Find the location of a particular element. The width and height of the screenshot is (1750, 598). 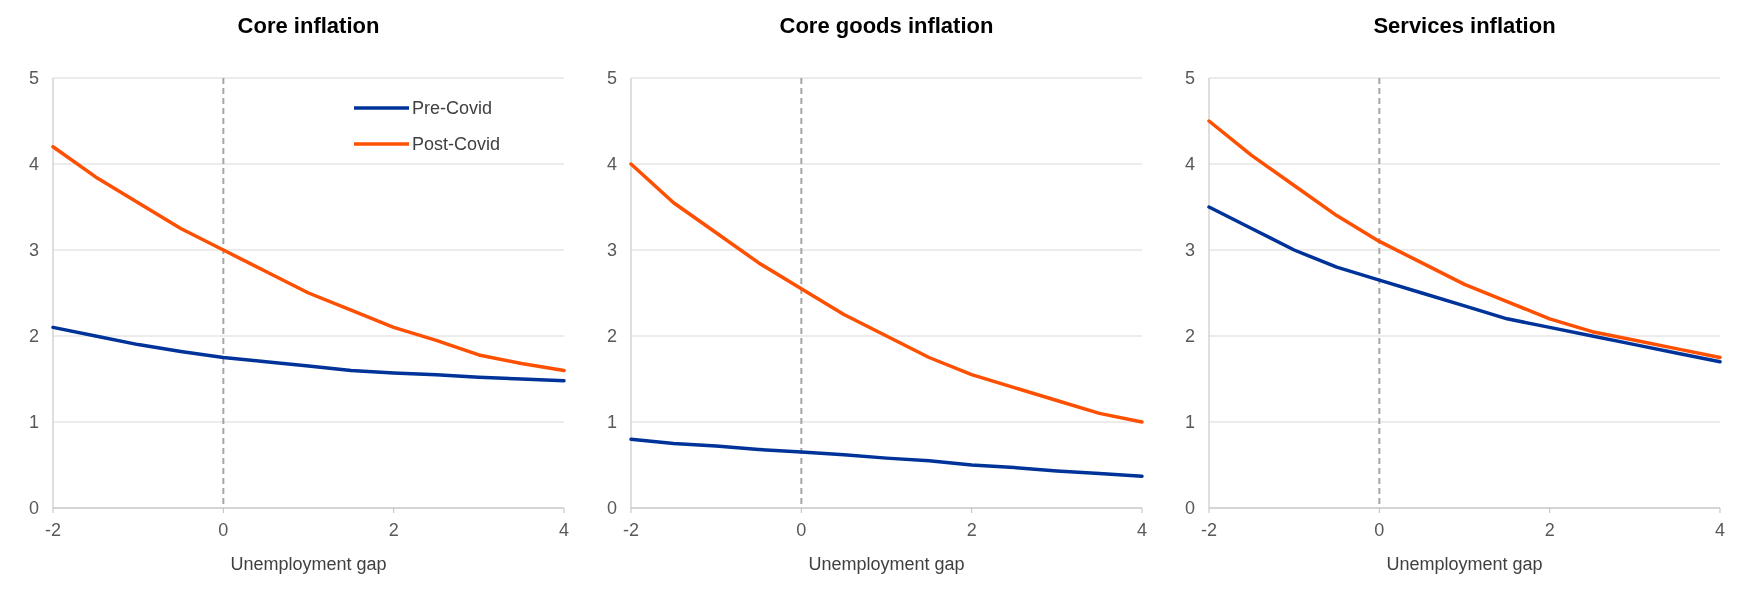

legend-label: Post-Covid is located at coordinates (456, 144).